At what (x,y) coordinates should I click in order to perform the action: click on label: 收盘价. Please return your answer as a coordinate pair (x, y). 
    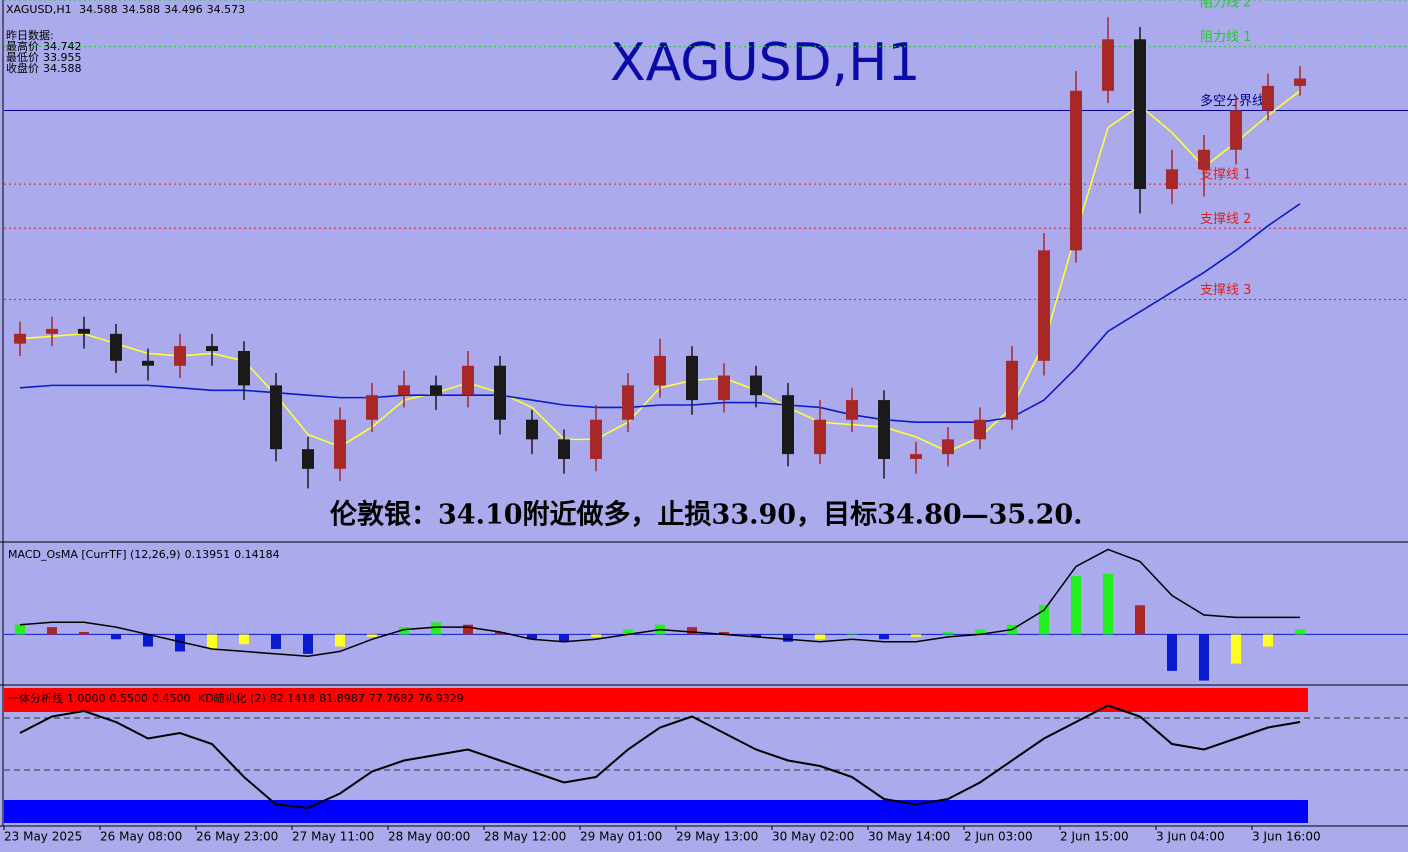
    Looking at the image, I should click on (22, 68).